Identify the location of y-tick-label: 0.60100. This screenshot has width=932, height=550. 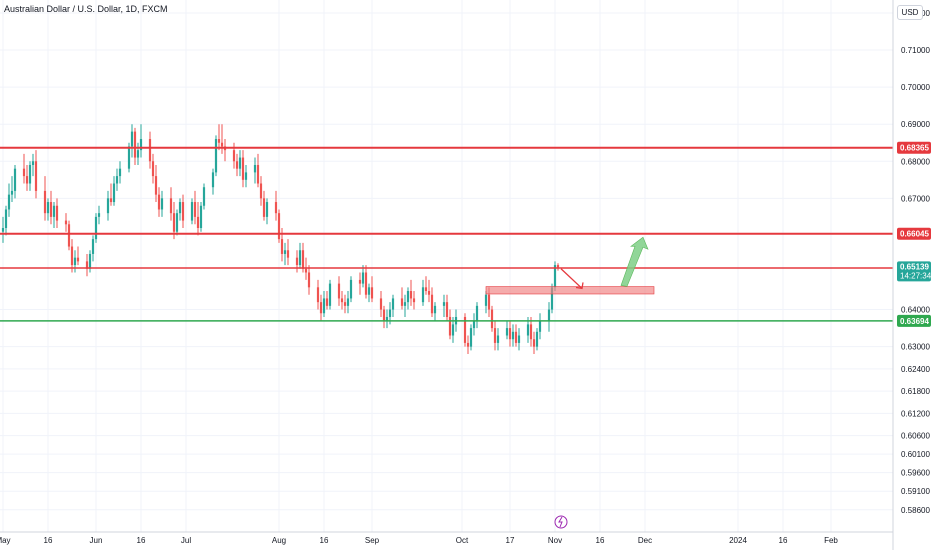
(915, 454).